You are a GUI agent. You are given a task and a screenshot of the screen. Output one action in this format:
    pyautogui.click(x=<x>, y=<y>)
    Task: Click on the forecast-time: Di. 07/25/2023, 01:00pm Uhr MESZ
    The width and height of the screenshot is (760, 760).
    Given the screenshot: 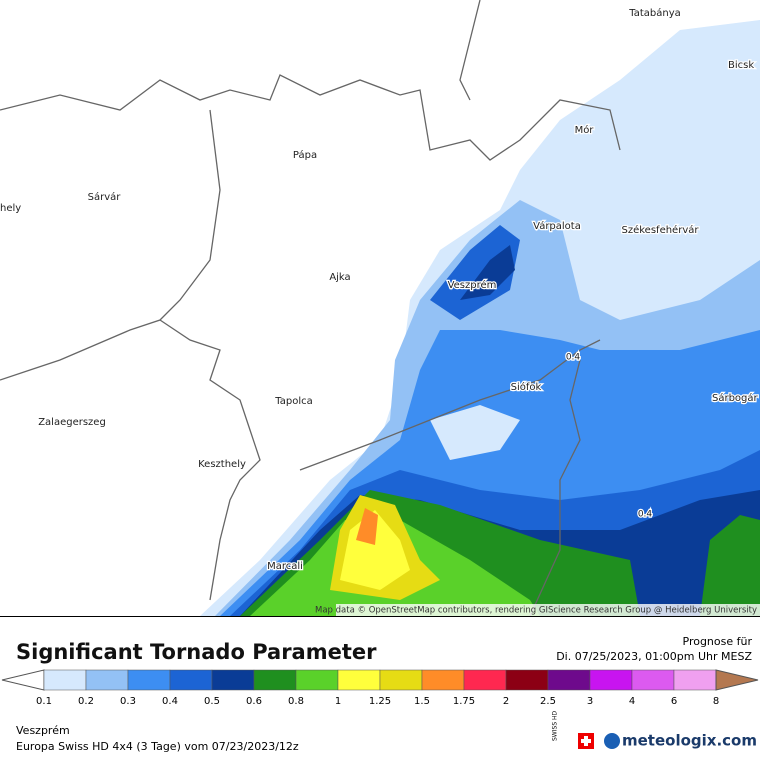 What is the action you would take?
    pyautogui.click(x=654, y=656)
    